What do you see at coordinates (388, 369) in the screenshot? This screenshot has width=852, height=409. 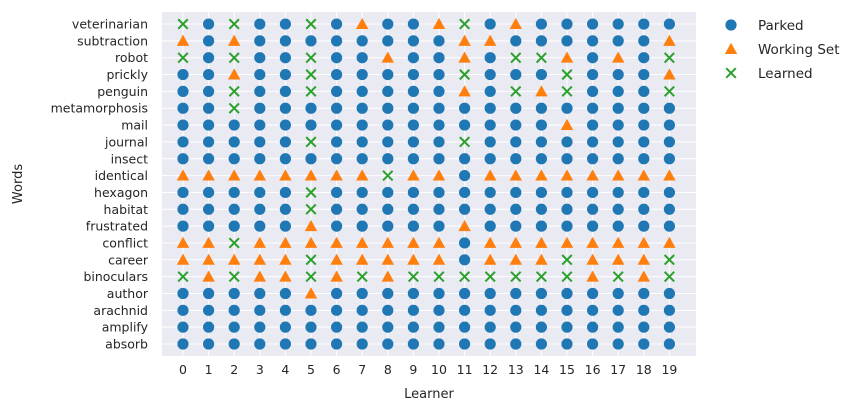 I see `x-tick-label: 8` at bounding box center [388, 369].